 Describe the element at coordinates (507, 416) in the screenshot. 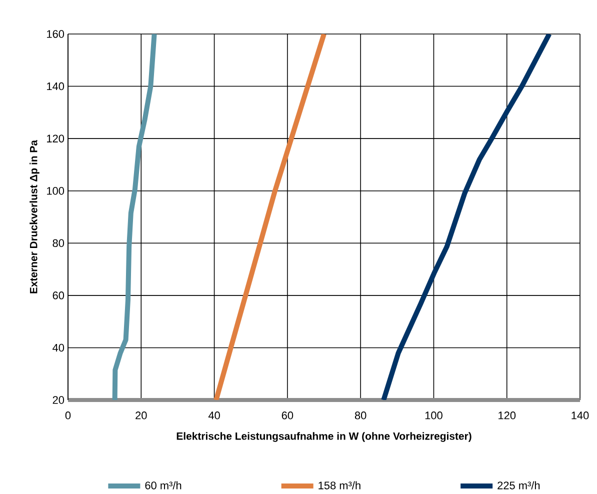

I see `x-tick-label: 120` at that location.